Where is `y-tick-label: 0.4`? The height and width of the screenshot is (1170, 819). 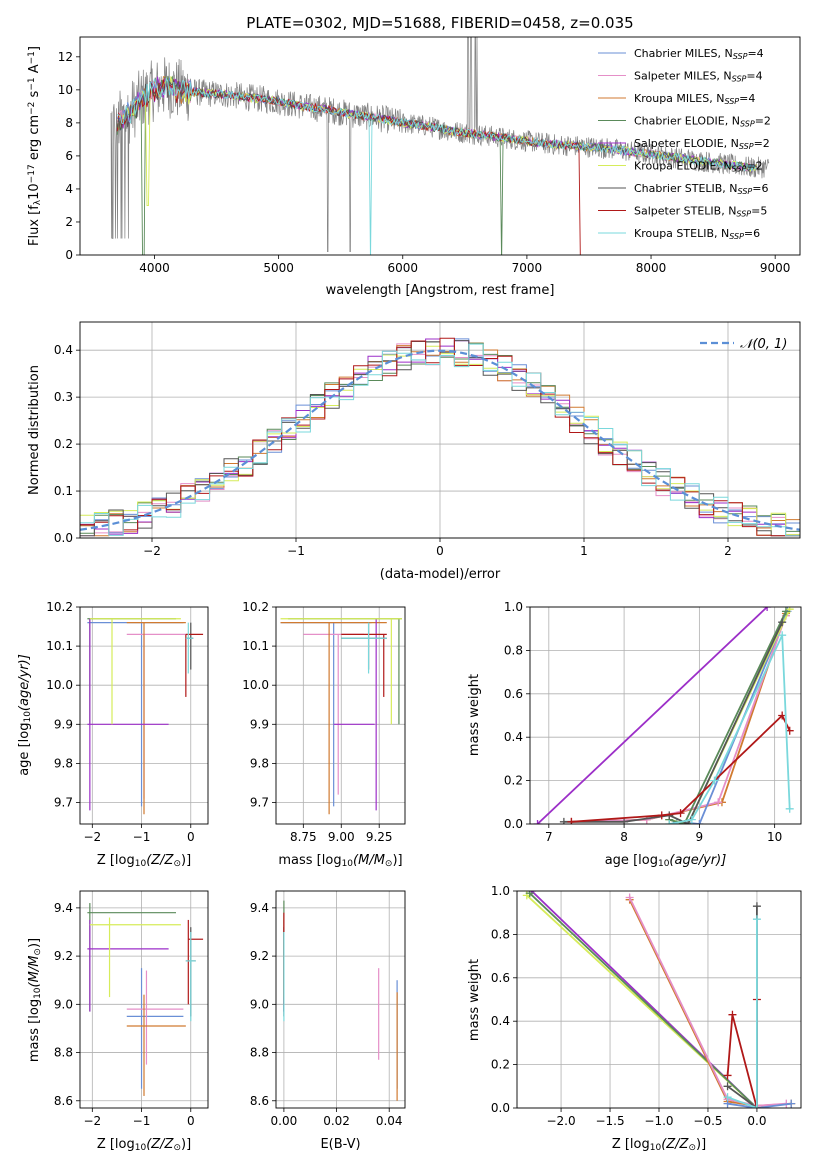
y-tick-label: 0.4 is located at coordinates (500, 1021).